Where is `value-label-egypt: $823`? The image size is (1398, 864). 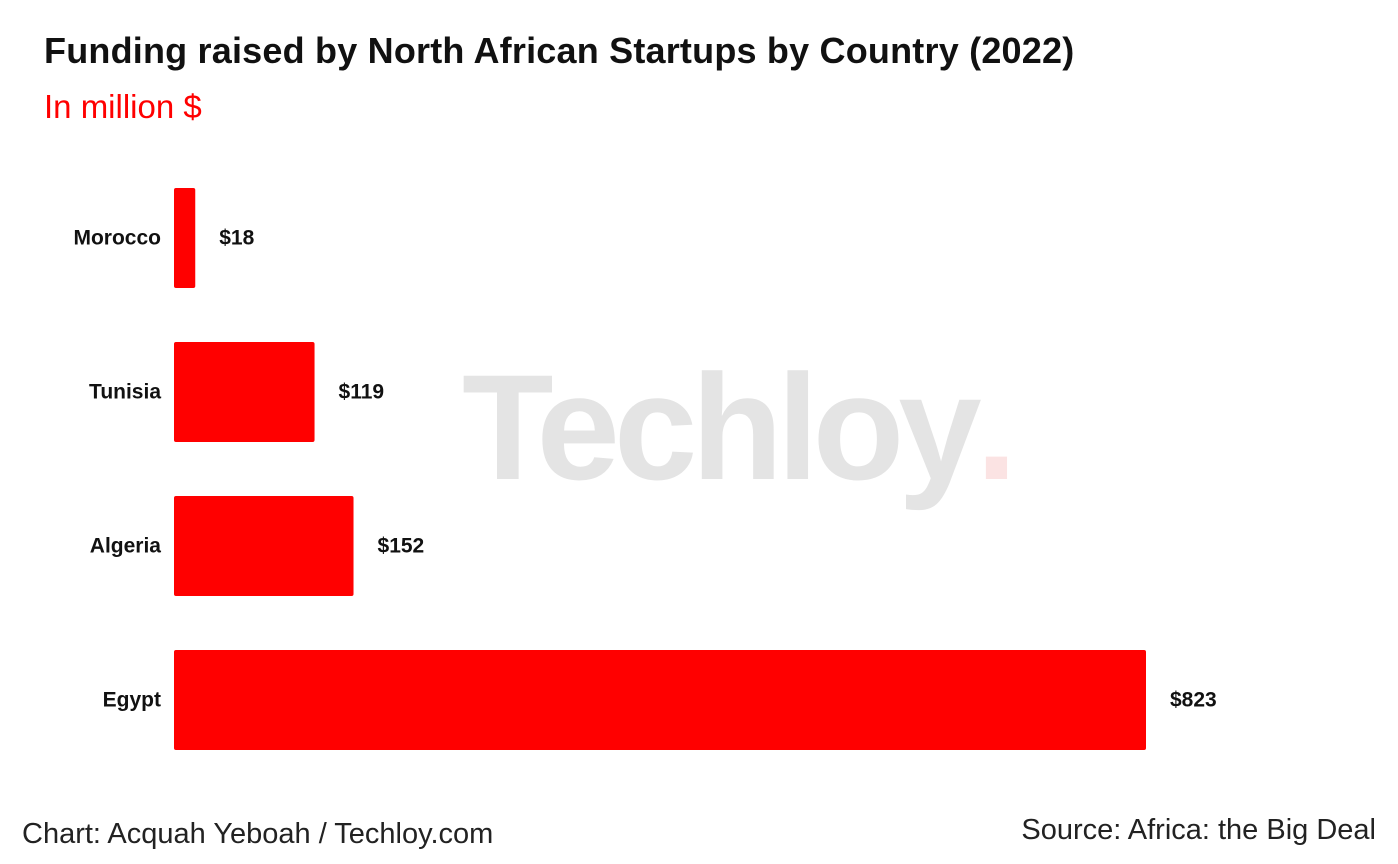
value-label-egypt: $823 is located at coordinates (1193, 700).